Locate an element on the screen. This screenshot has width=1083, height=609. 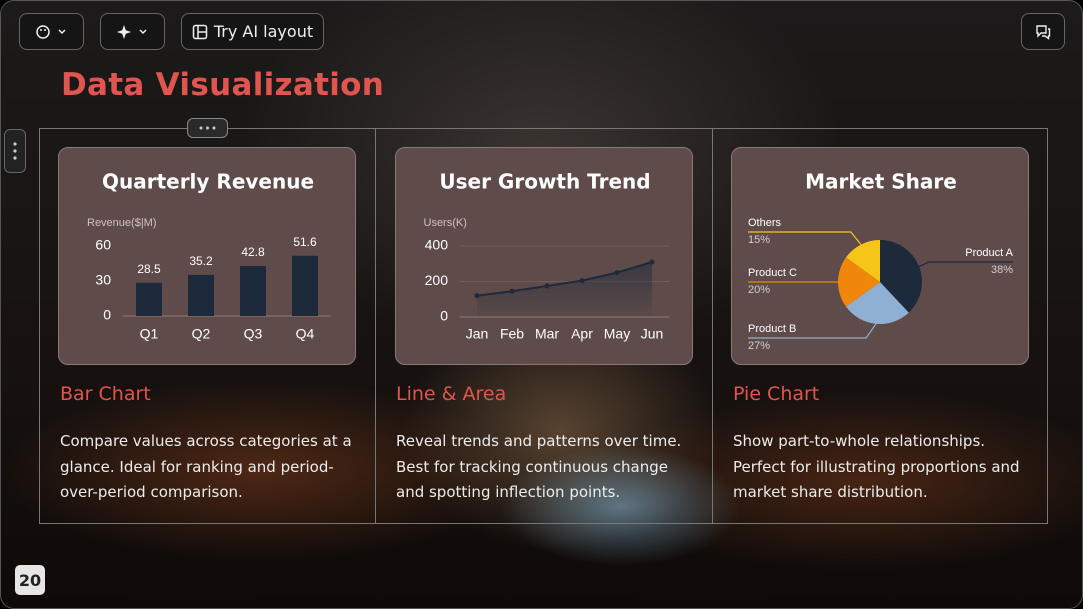
more-handle is located at coordinates (207, 128).